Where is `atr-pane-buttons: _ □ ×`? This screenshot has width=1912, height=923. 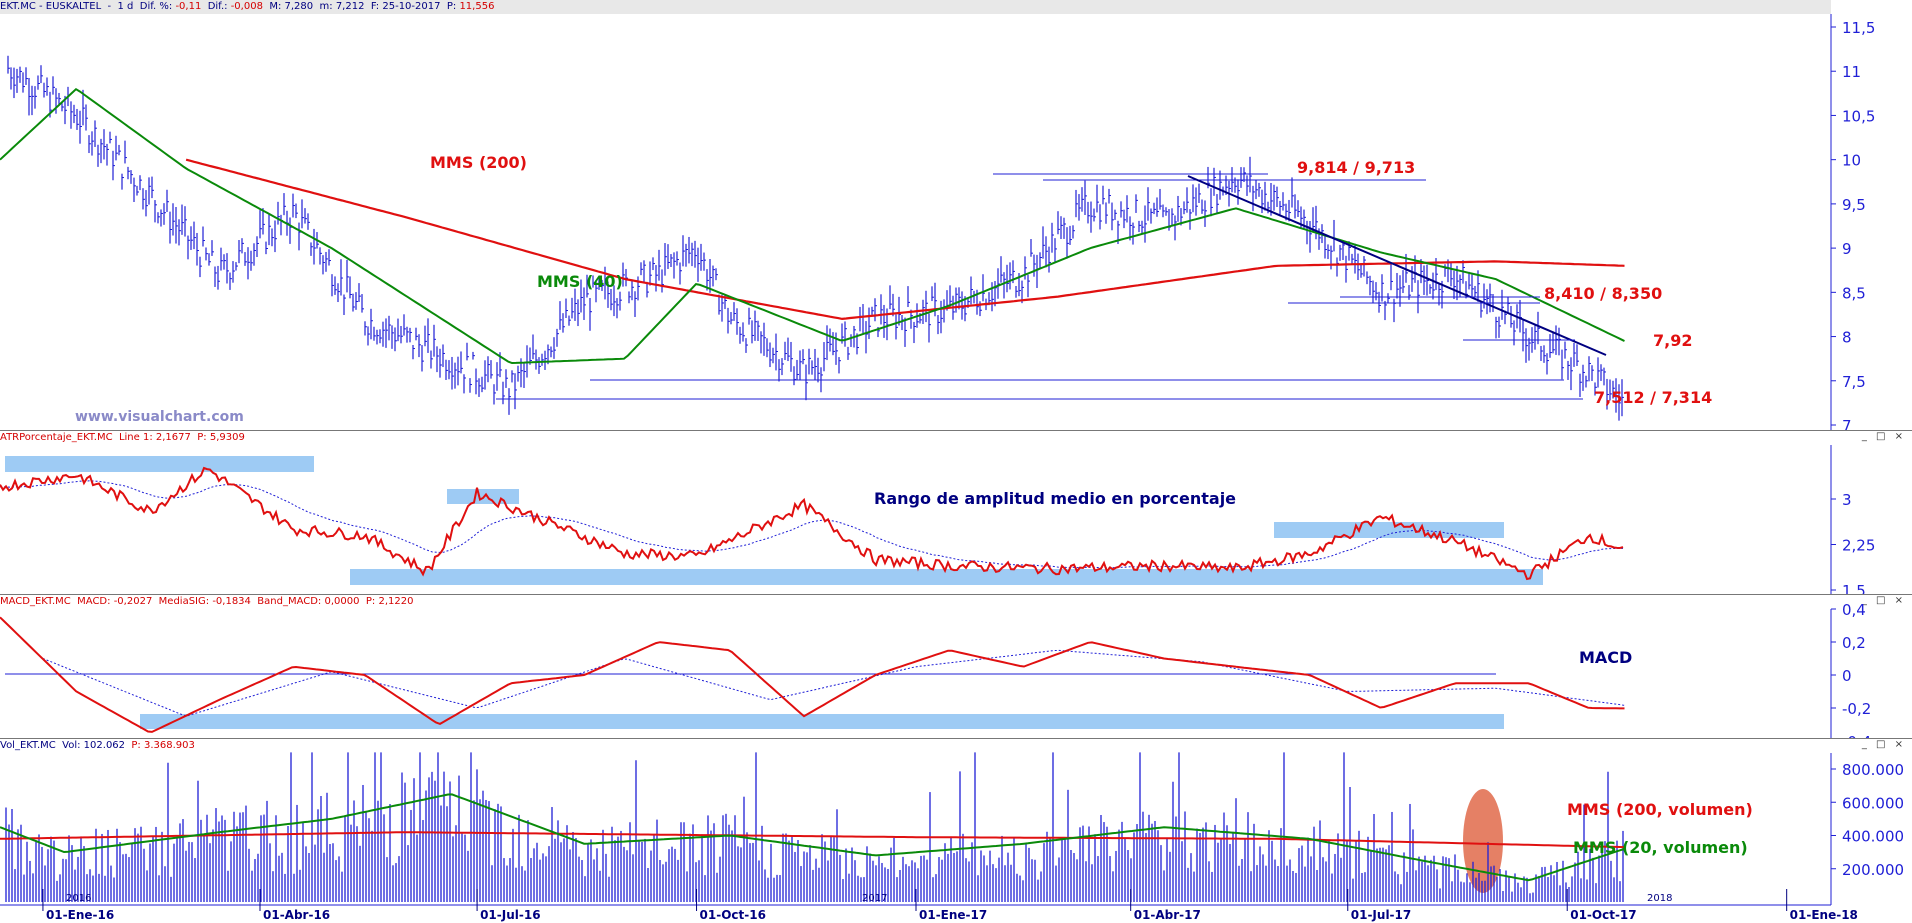 atr-pane-buttons: _ □ × is located at coordinates (1883, 436).